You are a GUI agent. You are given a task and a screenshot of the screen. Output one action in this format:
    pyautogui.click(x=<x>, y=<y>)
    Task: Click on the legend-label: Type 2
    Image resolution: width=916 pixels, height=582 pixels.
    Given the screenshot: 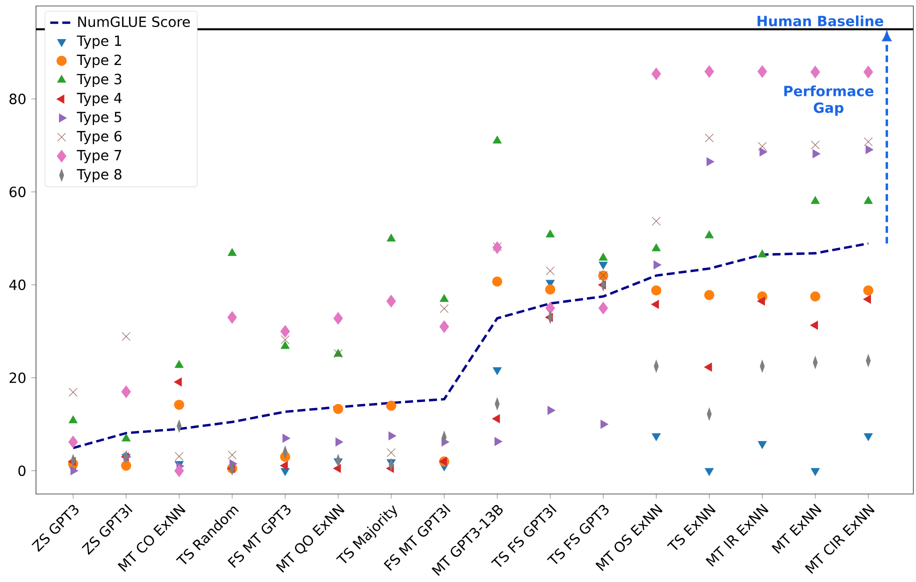 What is the action you would take?
    pyautogui.click(x=98, y=61)
    